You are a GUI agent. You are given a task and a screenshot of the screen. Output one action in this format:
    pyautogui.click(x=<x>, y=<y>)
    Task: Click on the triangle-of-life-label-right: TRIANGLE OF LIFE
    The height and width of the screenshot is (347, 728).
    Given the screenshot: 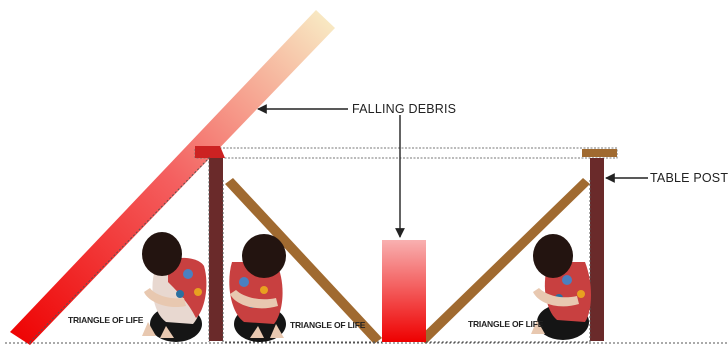 What is the action you would take?
    pyautogui.click(x=506, y=324)
    